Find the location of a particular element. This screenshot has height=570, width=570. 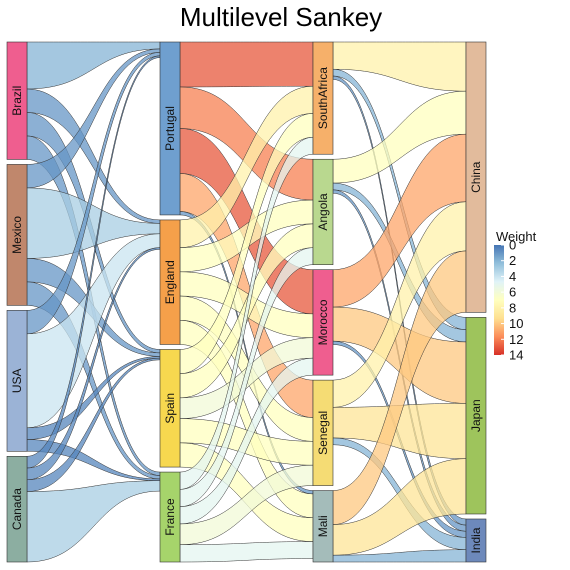

legend-tick-label: 0 is located at coordinates (512, 245).